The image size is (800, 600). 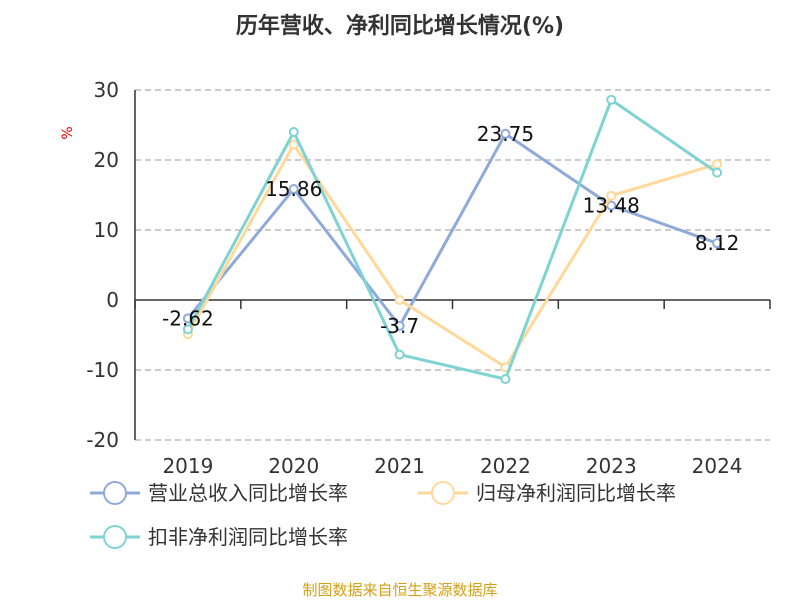 I want to click on legend-item-0: 营业总收入同比增长率, so click(x=219, y=493).